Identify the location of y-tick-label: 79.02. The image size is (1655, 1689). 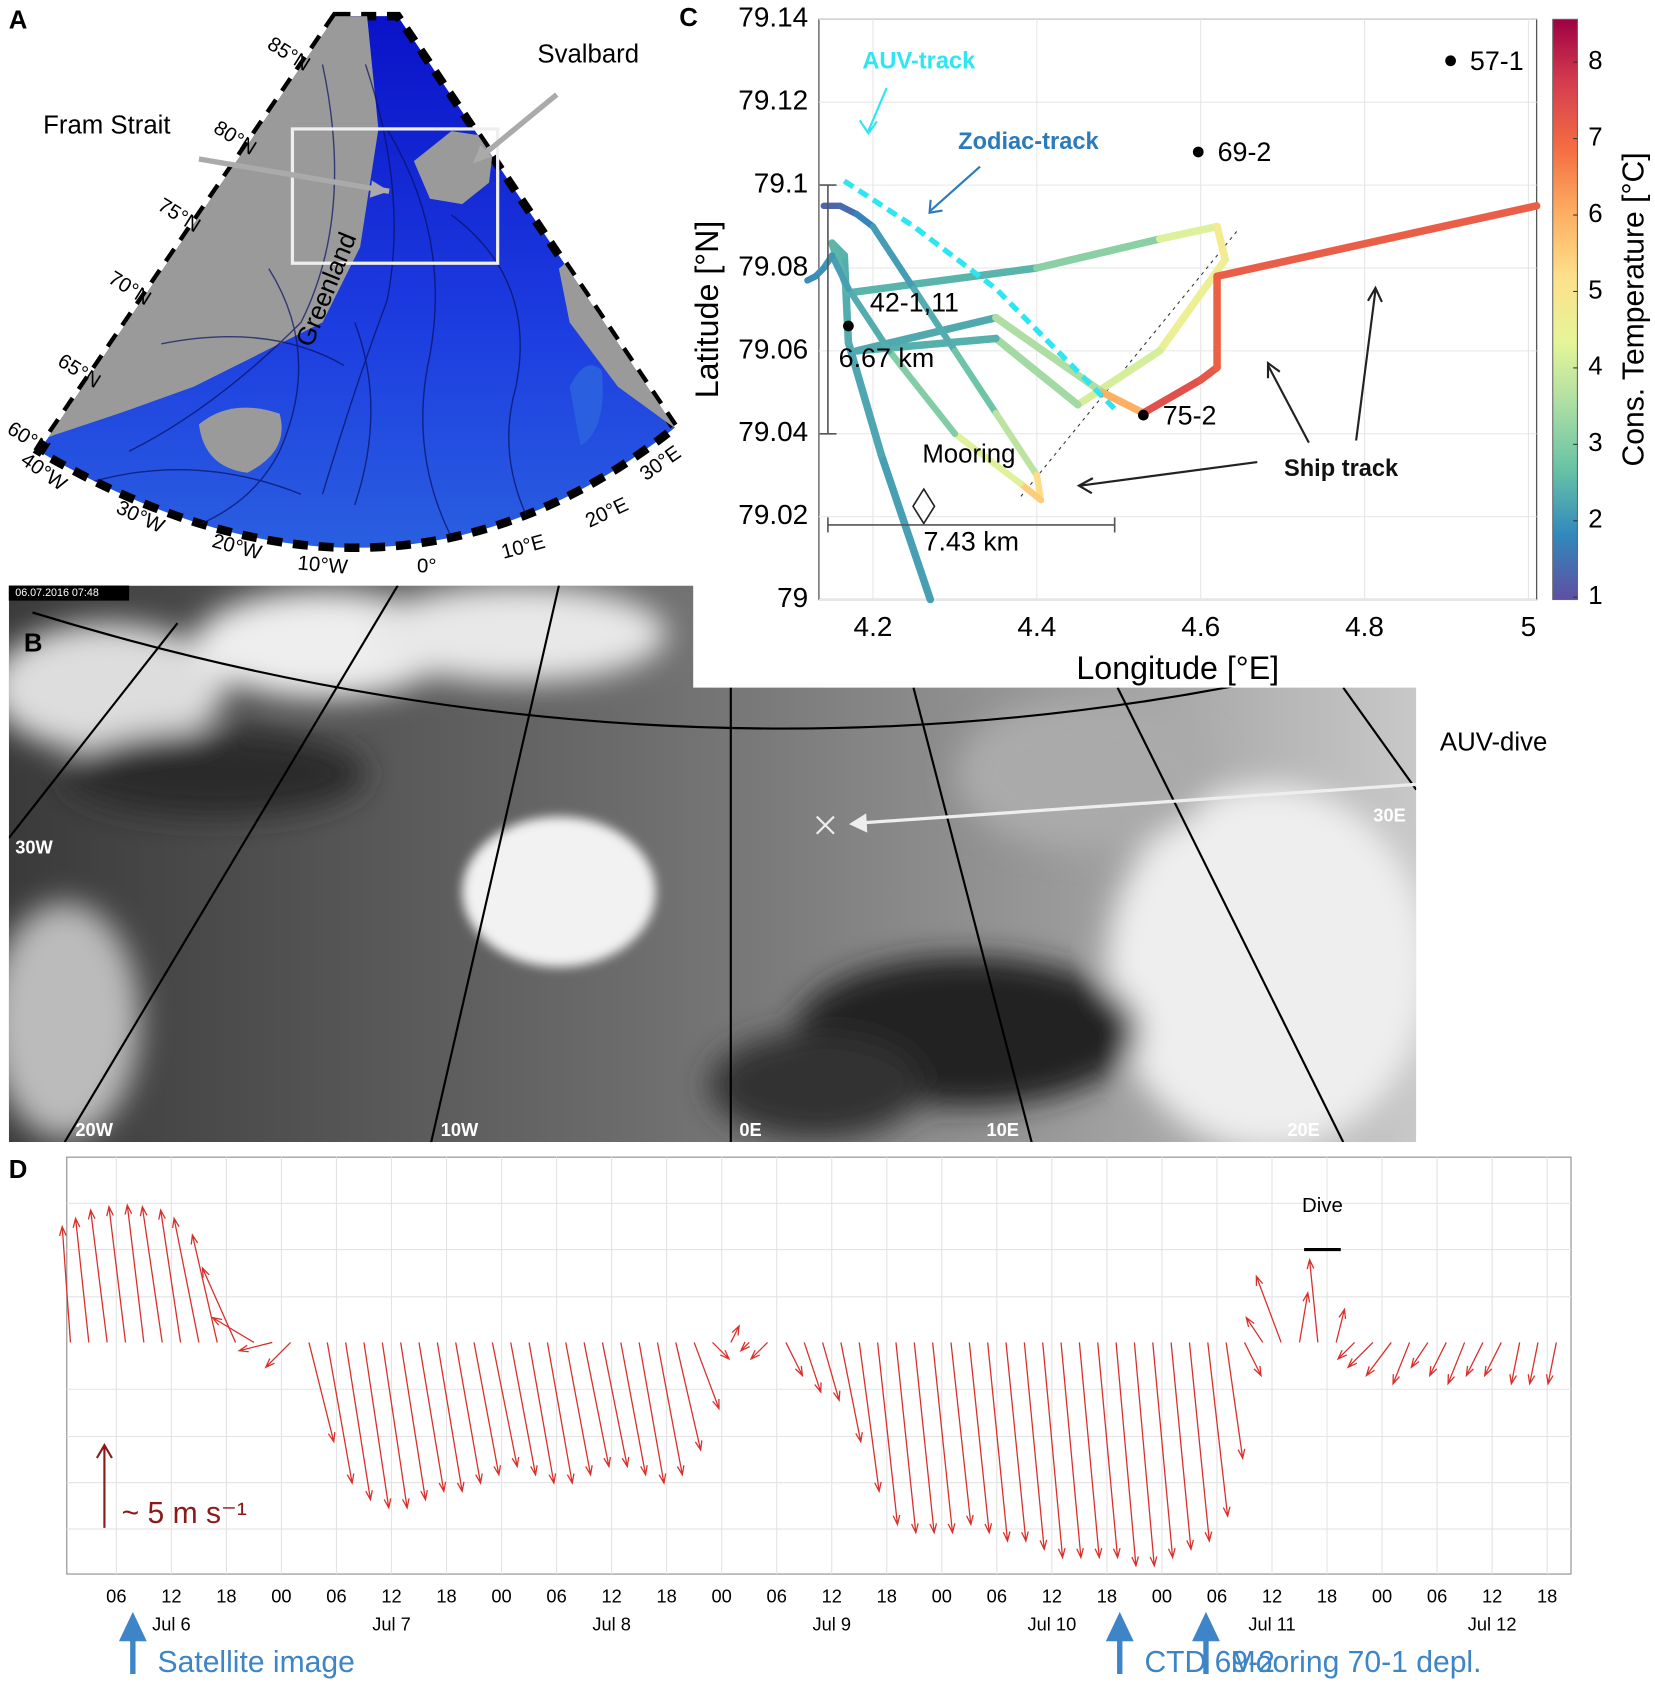
(773, 514).